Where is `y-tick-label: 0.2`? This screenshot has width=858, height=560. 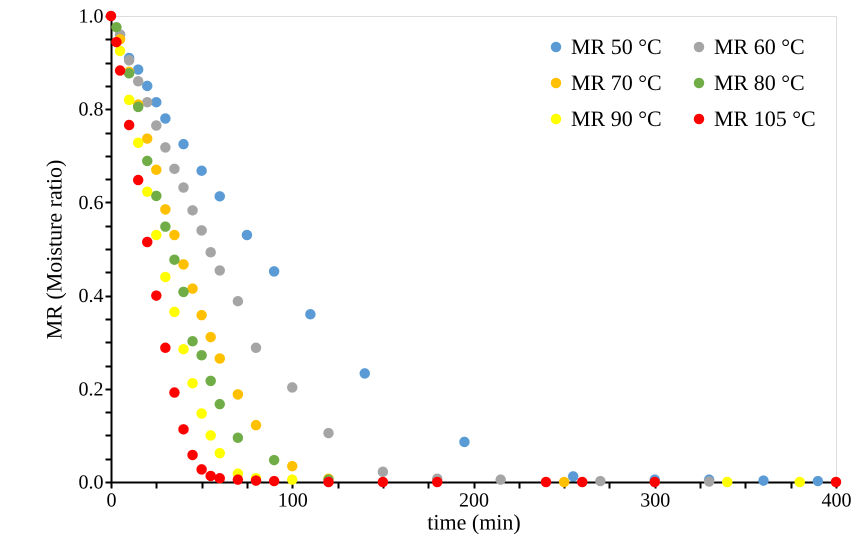
y-tick-label: 0.2 is located at coordinates (91, 389).